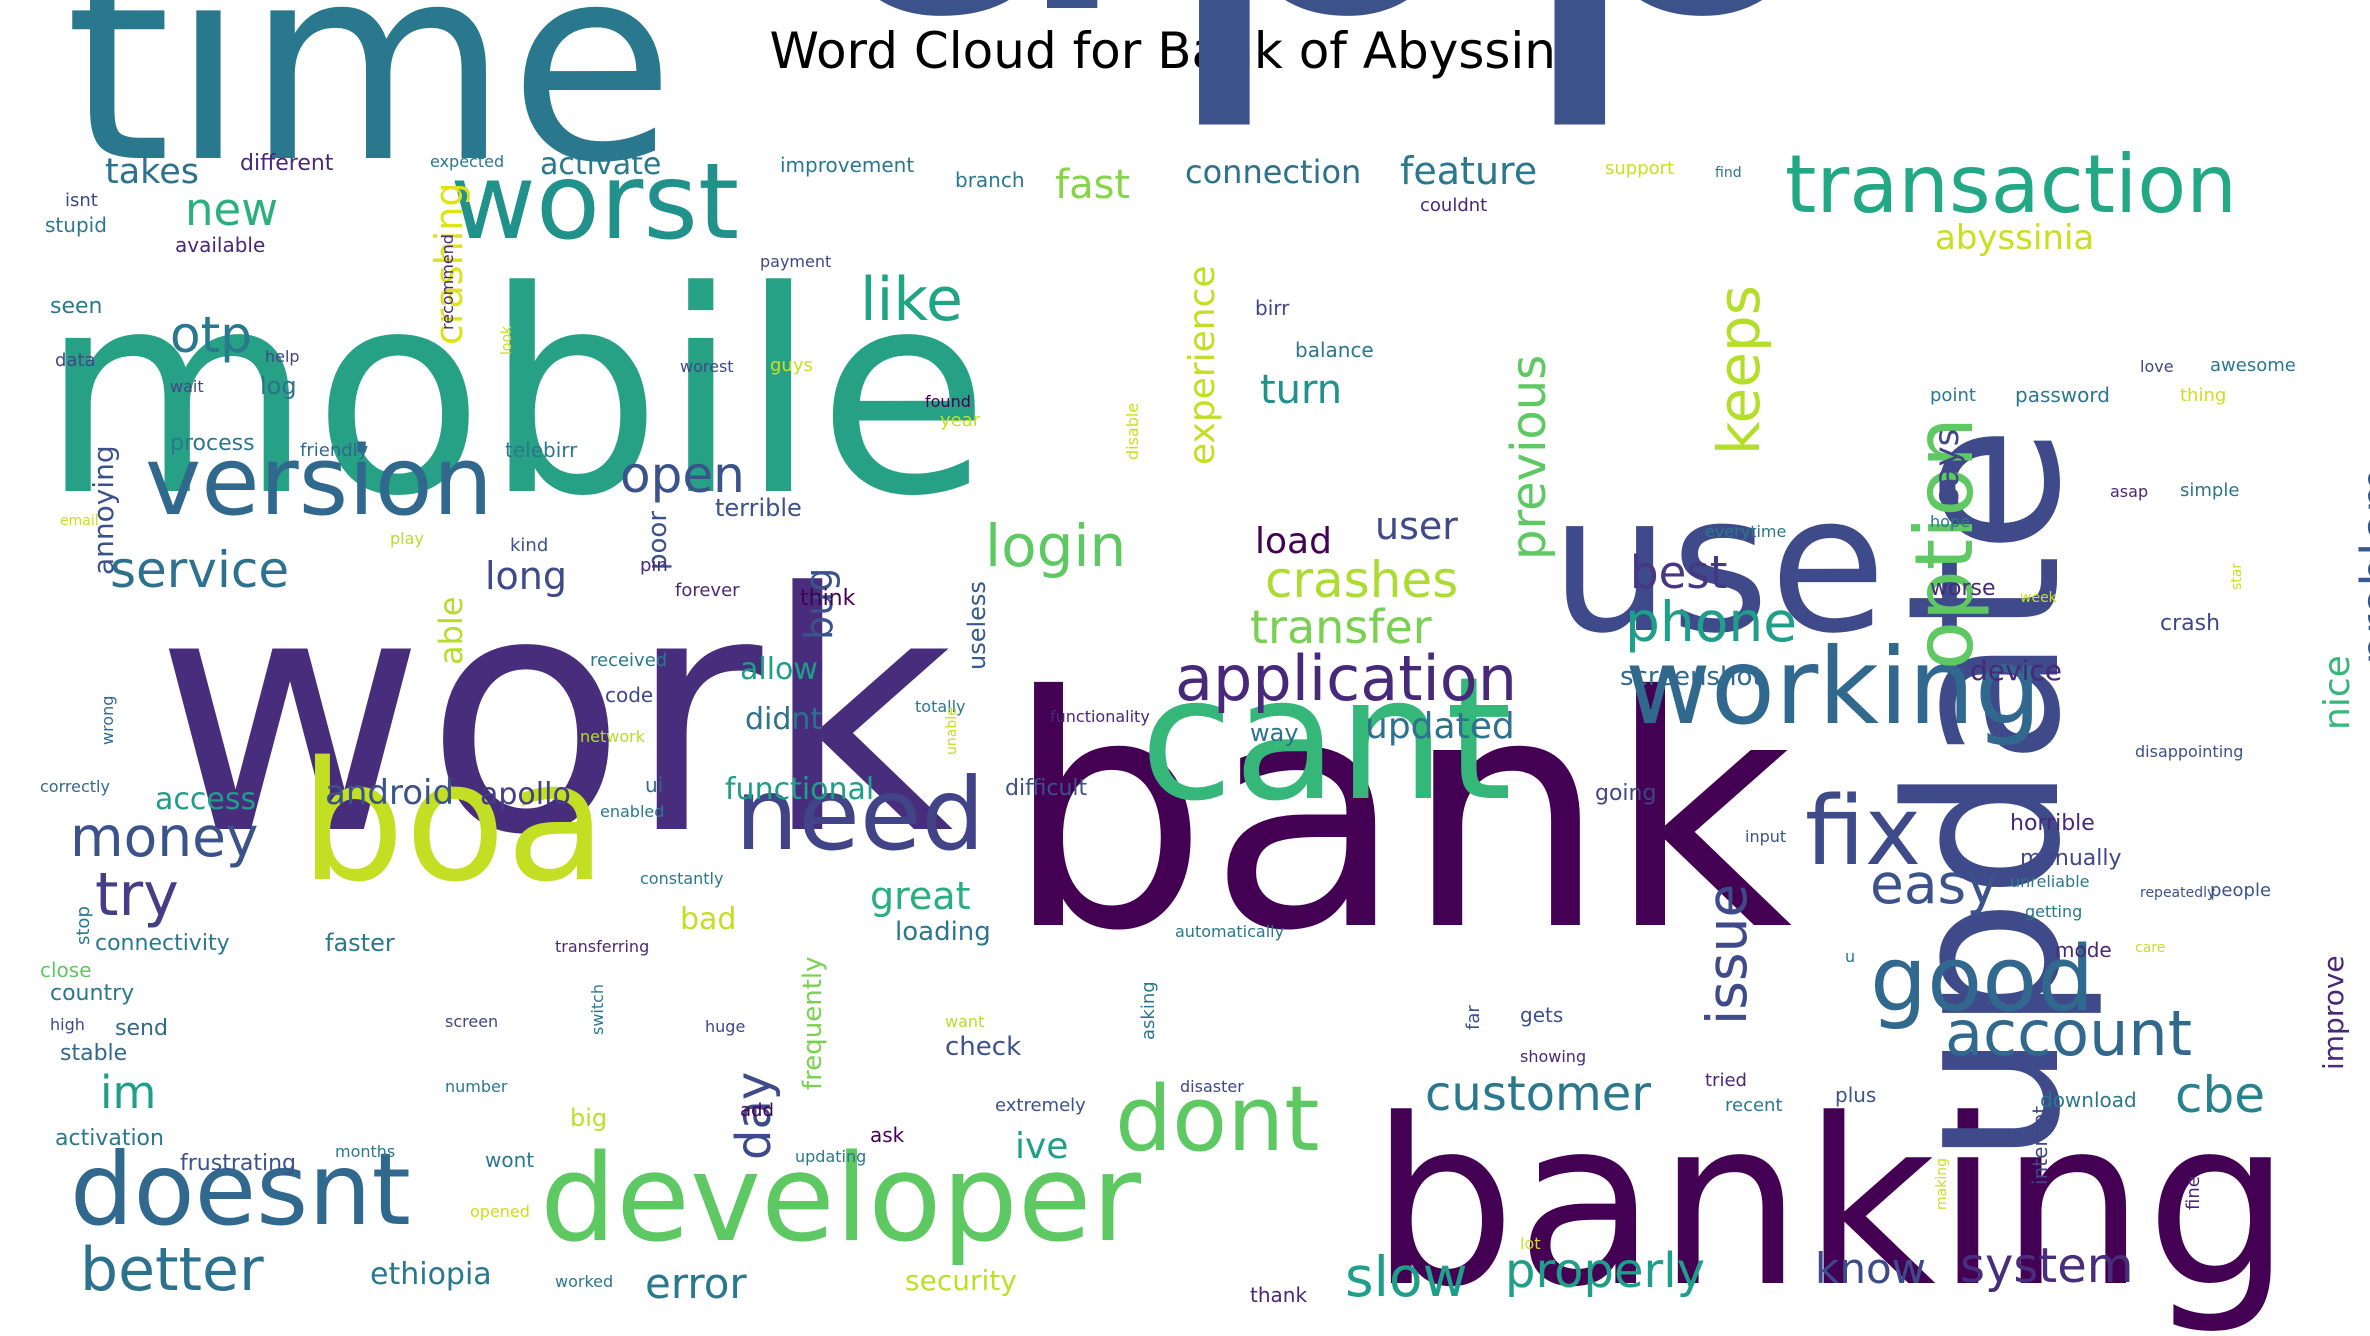 The height and width of the screenshot is (1336, 2370). I want to click on word-code: code, so click(629, 695).